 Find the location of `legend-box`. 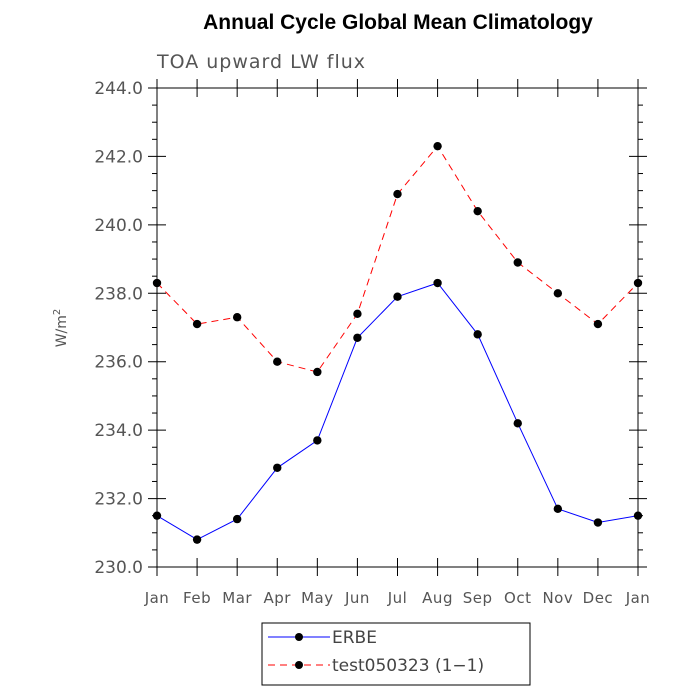

legend-box is located at coordinates (396, 654).